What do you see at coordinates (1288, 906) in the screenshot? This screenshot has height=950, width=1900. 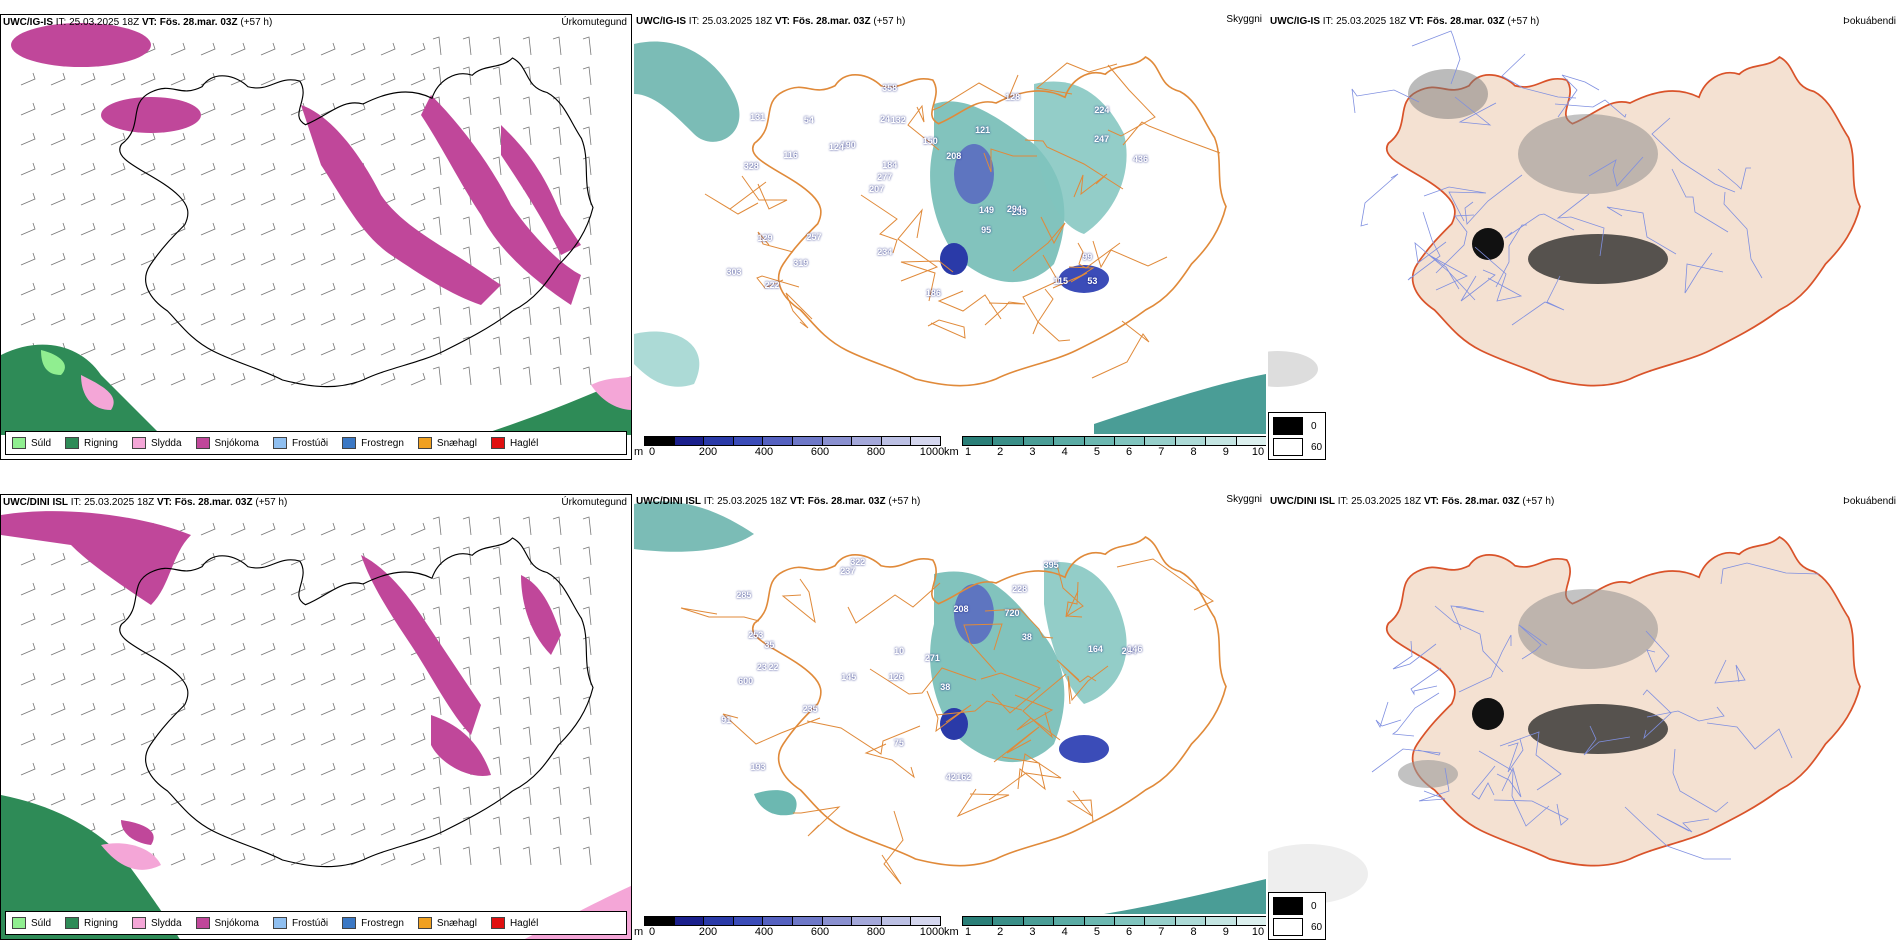 I see `fog-color-max` at bounding box center [1288, 906].